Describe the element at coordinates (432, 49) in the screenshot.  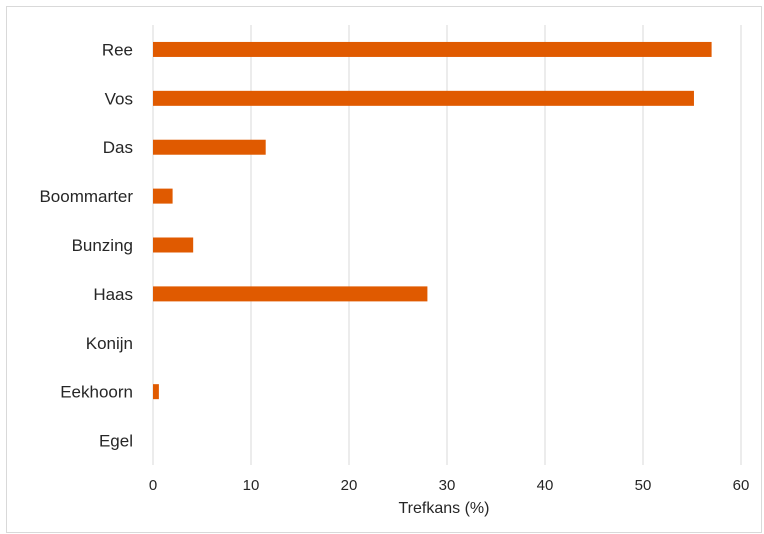
I see `bar-ree` at that location.